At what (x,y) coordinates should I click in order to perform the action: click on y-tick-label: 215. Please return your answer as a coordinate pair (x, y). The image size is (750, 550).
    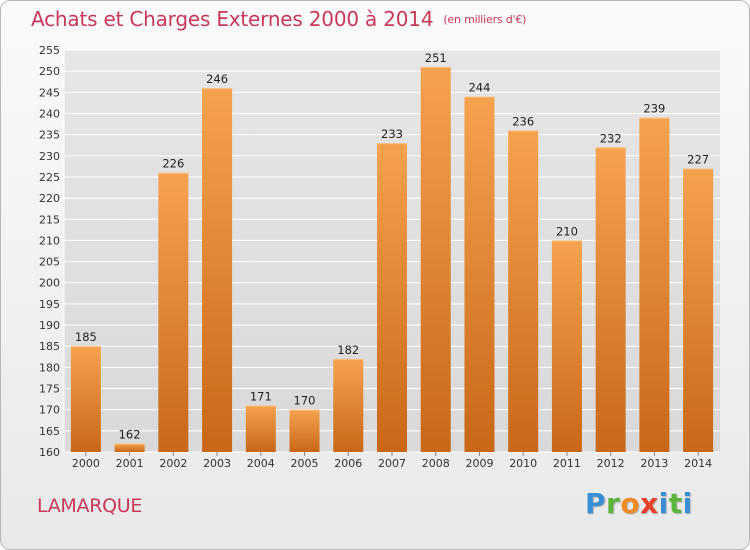
    Looking at the image, I should click on (49, 219).